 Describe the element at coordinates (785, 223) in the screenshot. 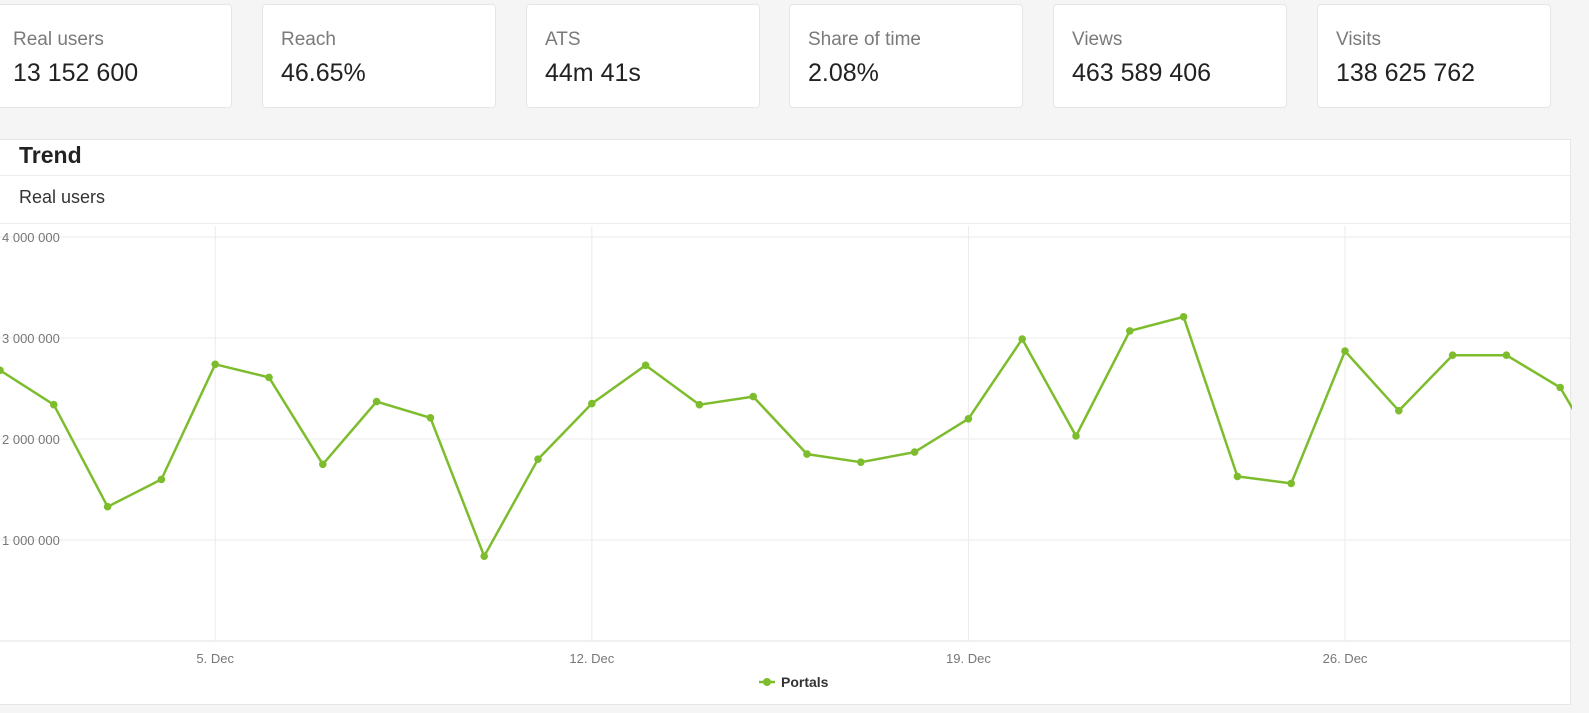

I see `metric-divider` at that location.